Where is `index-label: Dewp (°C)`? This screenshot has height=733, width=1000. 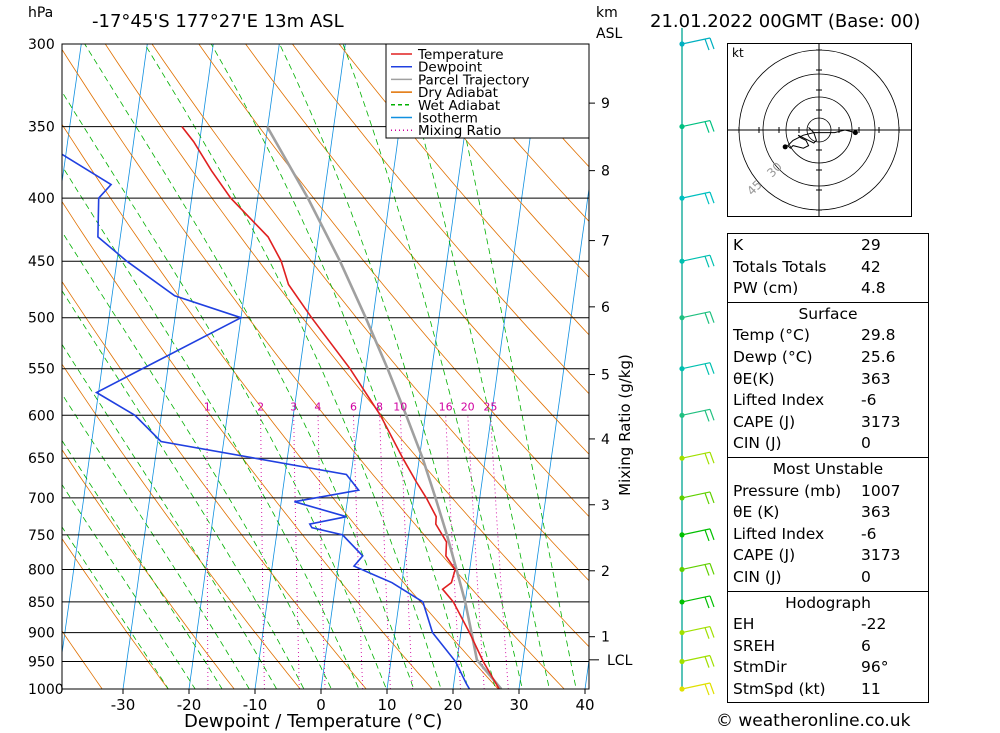
index-label: Dewp (°C) is located at coordinates (773, 356).